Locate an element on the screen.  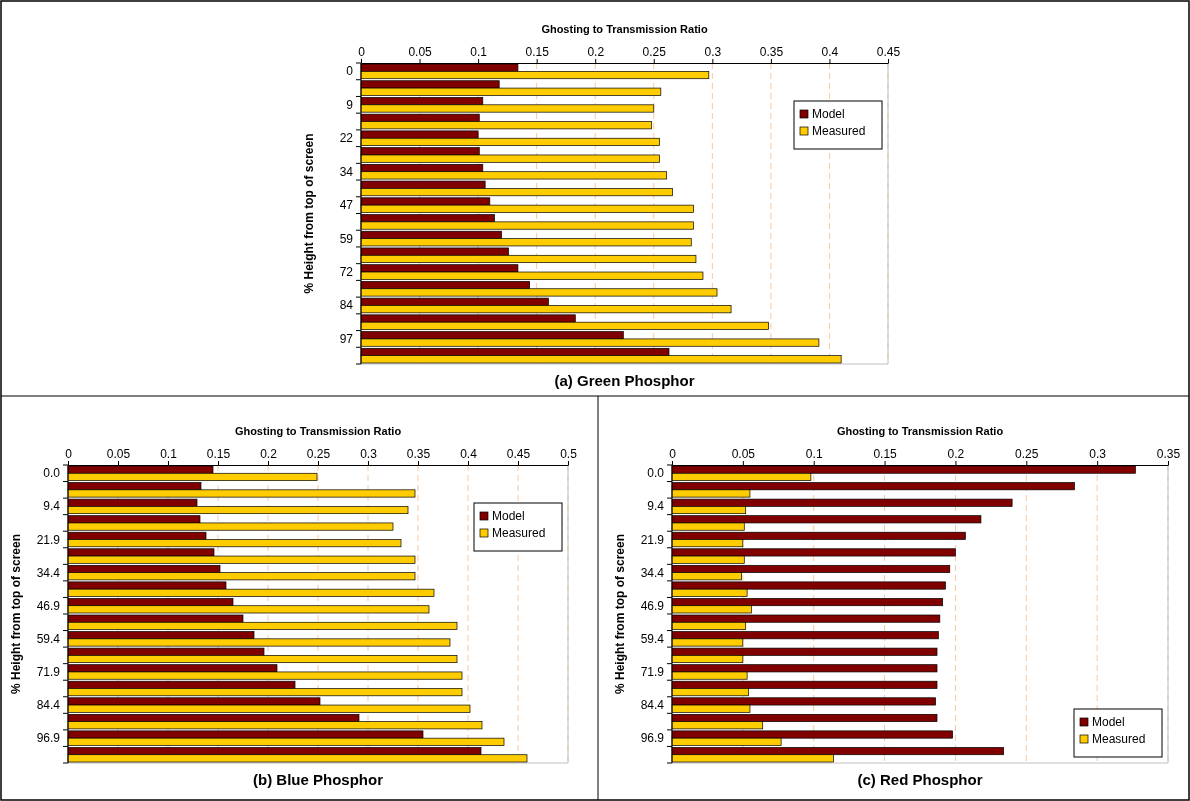
y-tick-label: 72 is located at coordinates (346, 272).